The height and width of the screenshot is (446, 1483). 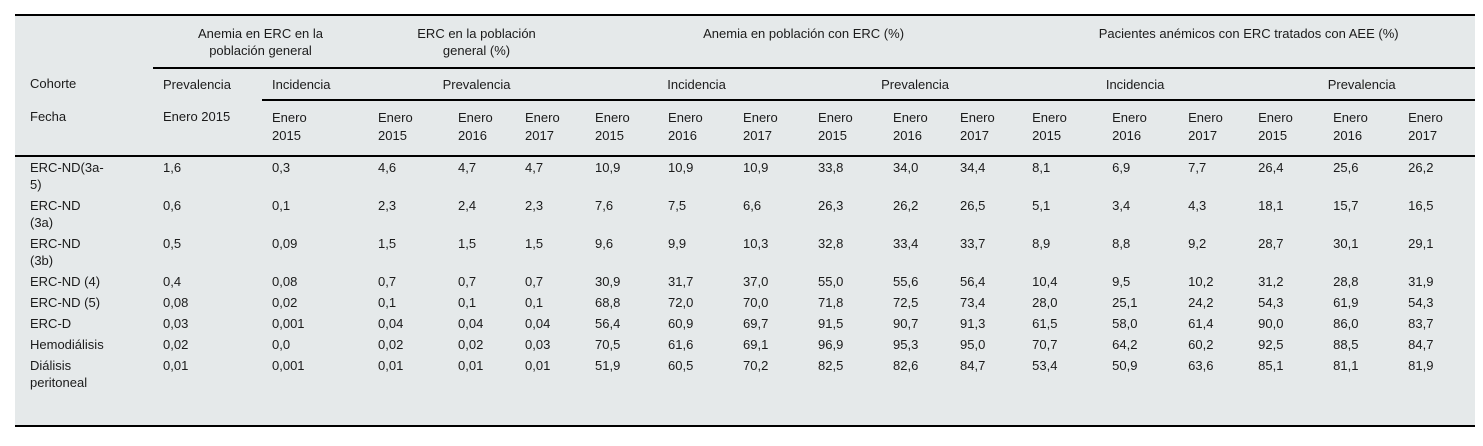 I want to click on value-cell: 60,5, so click(x=681, y=365).